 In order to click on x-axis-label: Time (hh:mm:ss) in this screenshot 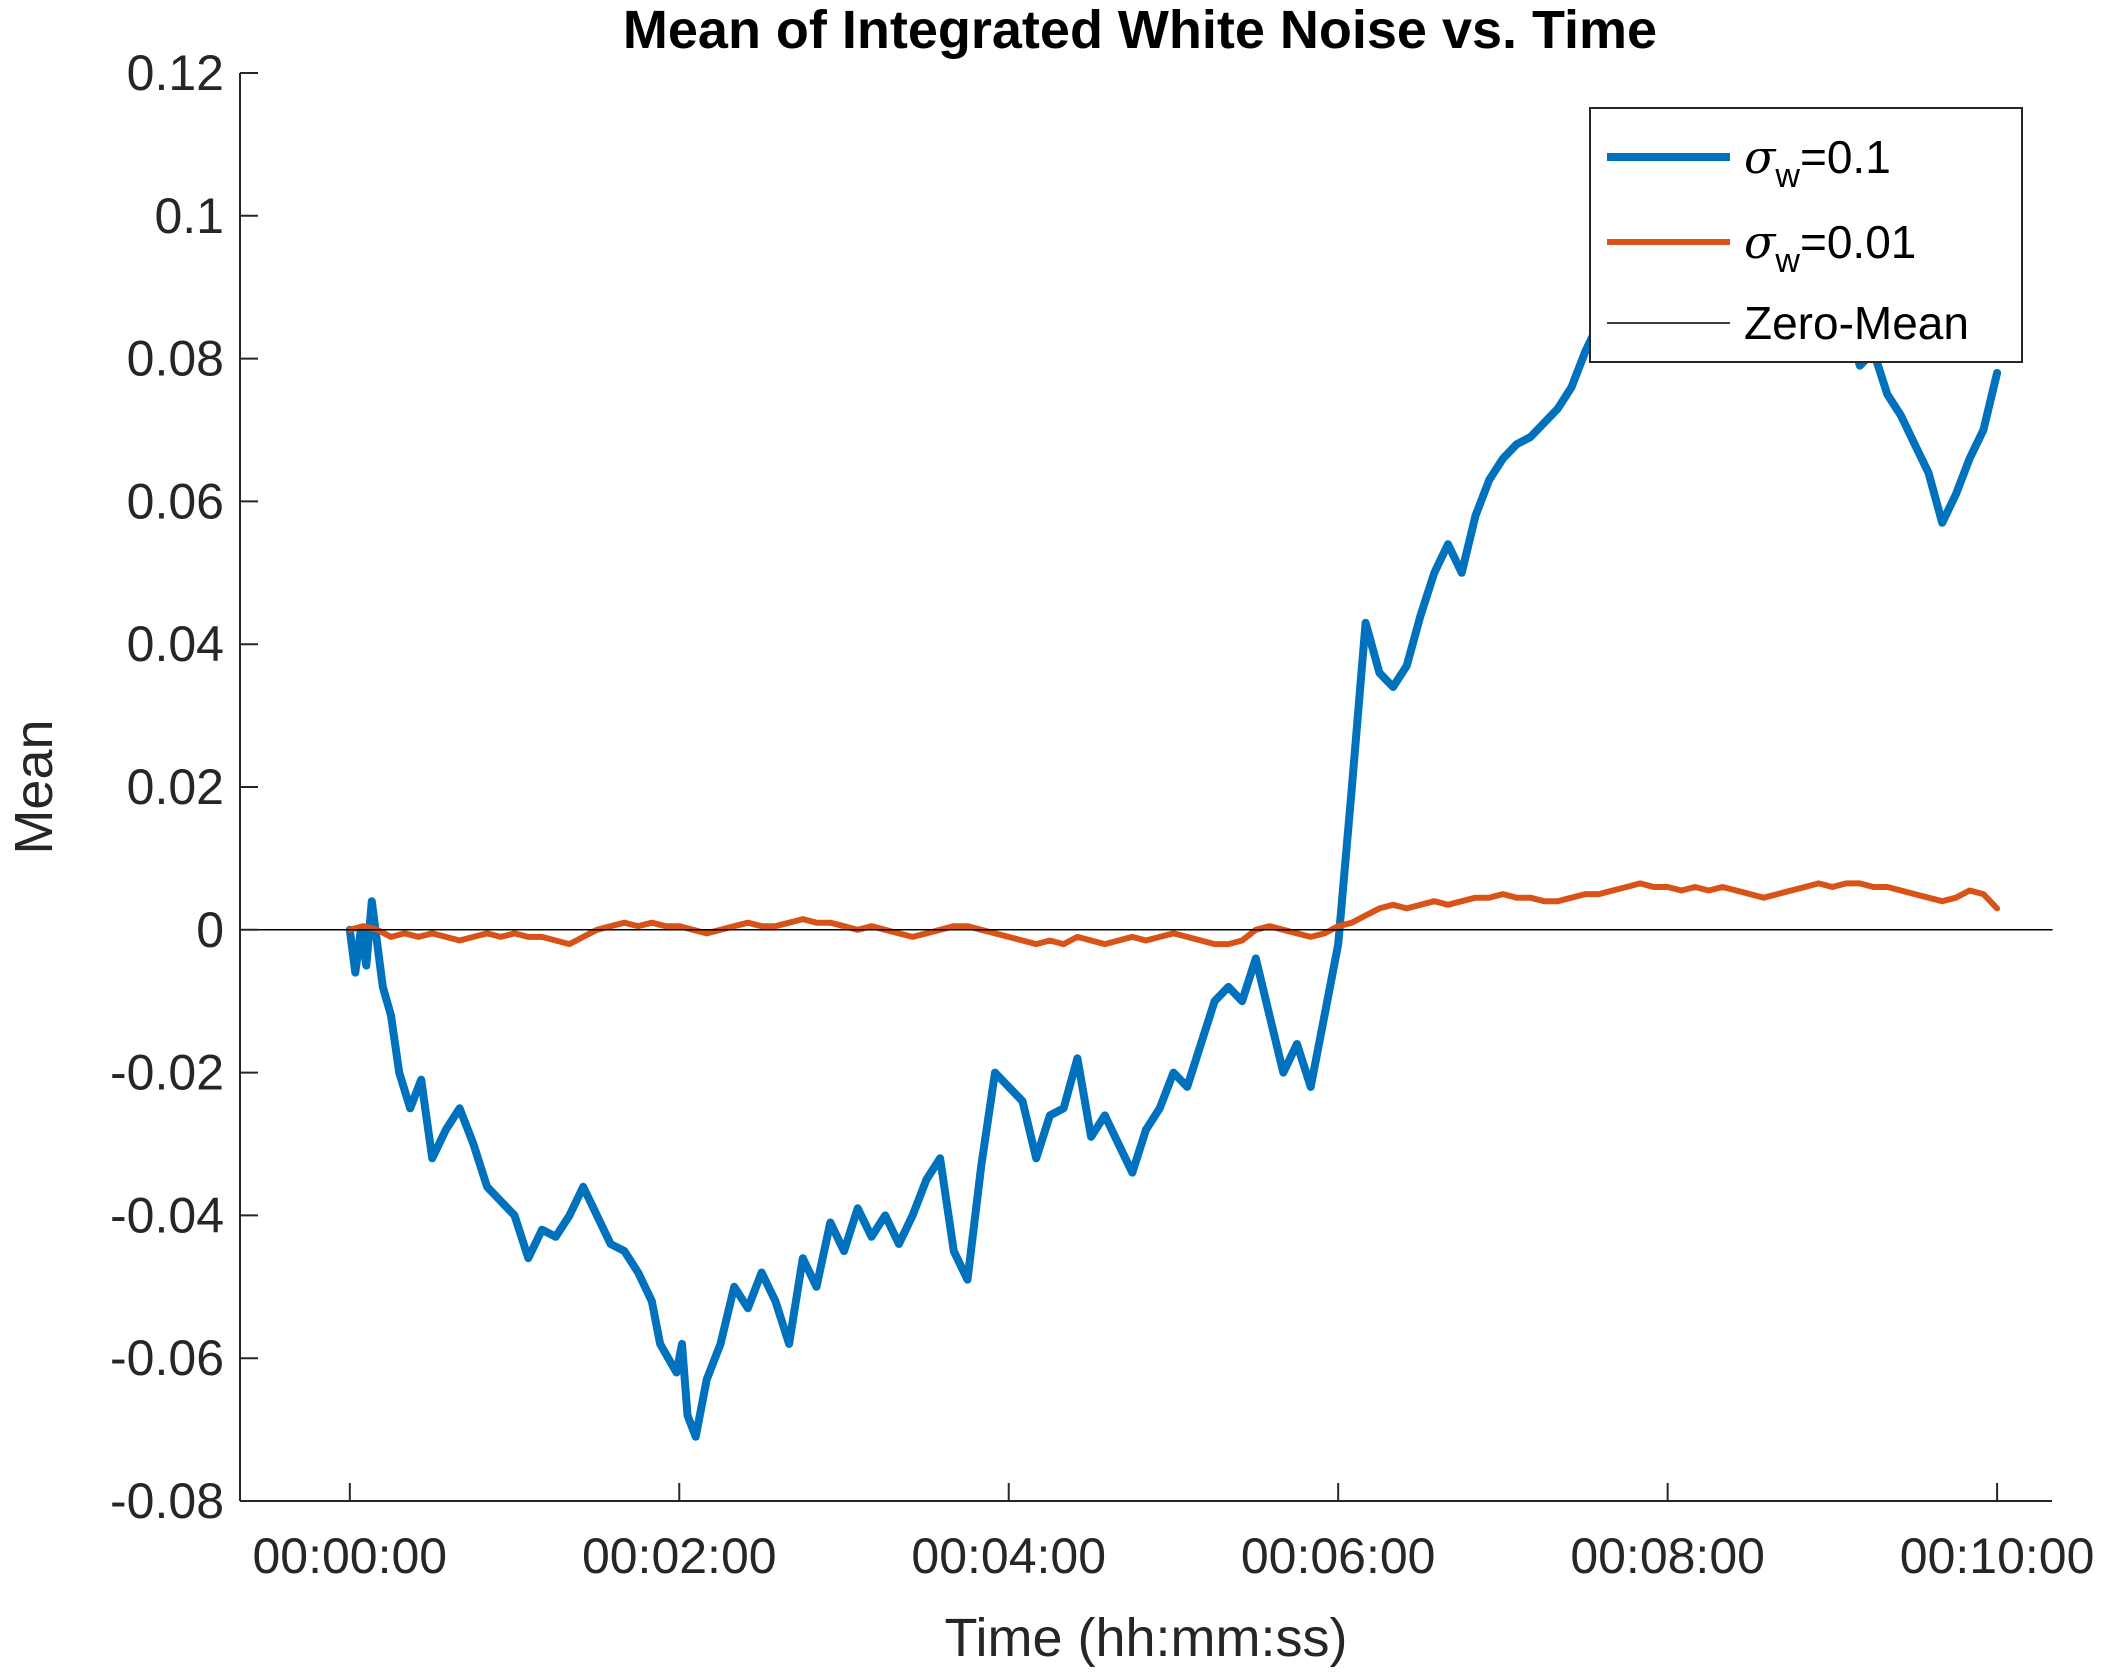, I will do `click(1146, 1638)`.